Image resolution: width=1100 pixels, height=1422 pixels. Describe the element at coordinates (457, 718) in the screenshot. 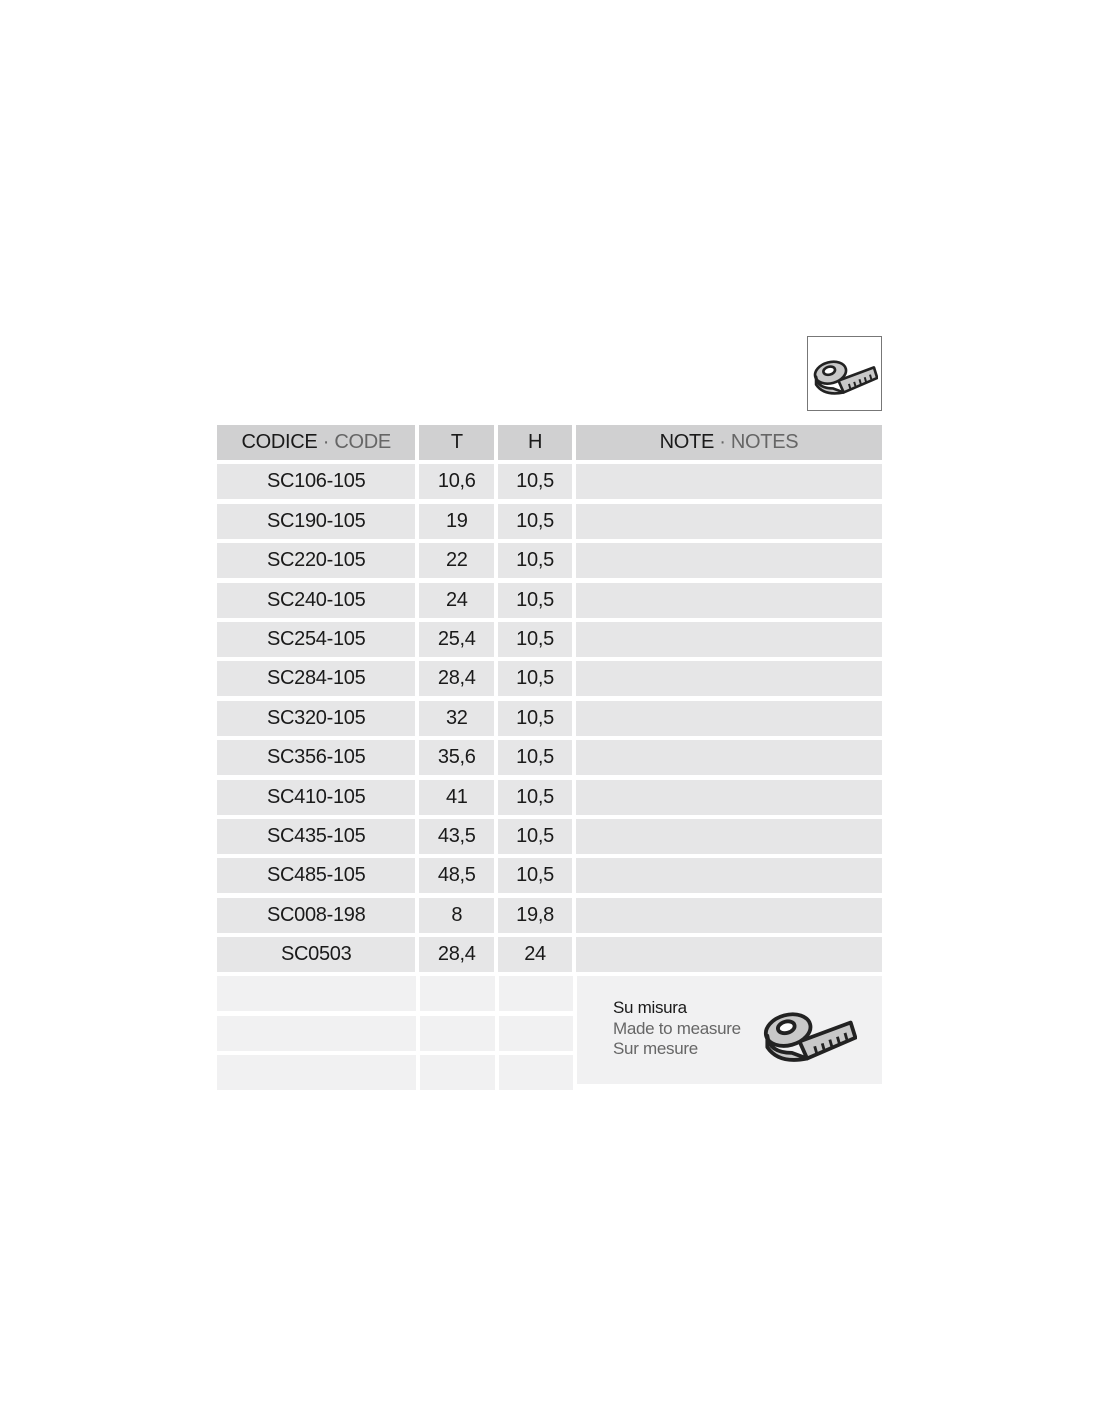

I see `cell-t: 32` at that location.